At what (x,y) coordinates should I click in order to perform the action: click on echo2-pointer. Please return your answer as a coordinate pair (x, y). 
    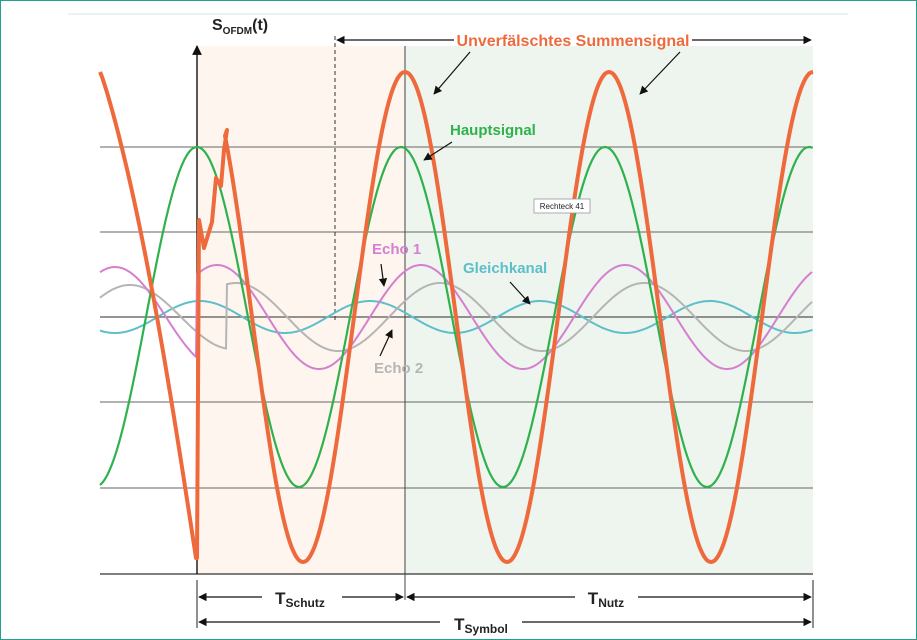
    Looking at the image, I should click on (386, 343).